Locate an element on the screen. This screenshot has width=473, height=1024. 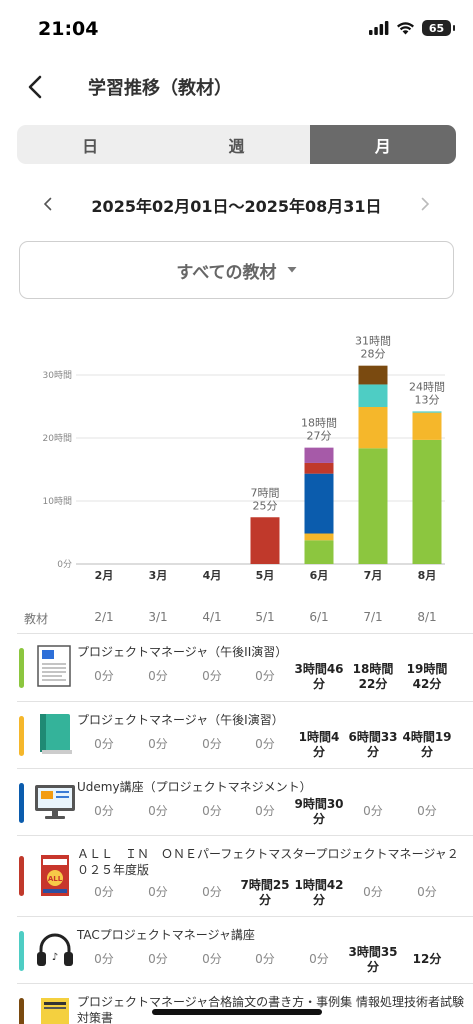
header: 学習推移（教材） is located at coordinates (236, 86).